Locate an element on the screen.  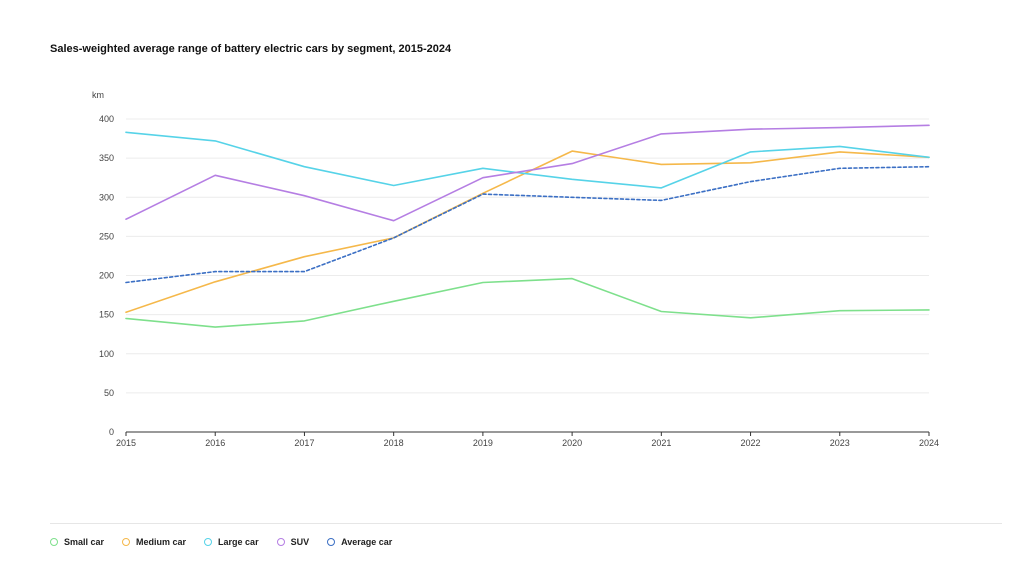
x-tick-label: 2020 is located at coordinates (572, 443).